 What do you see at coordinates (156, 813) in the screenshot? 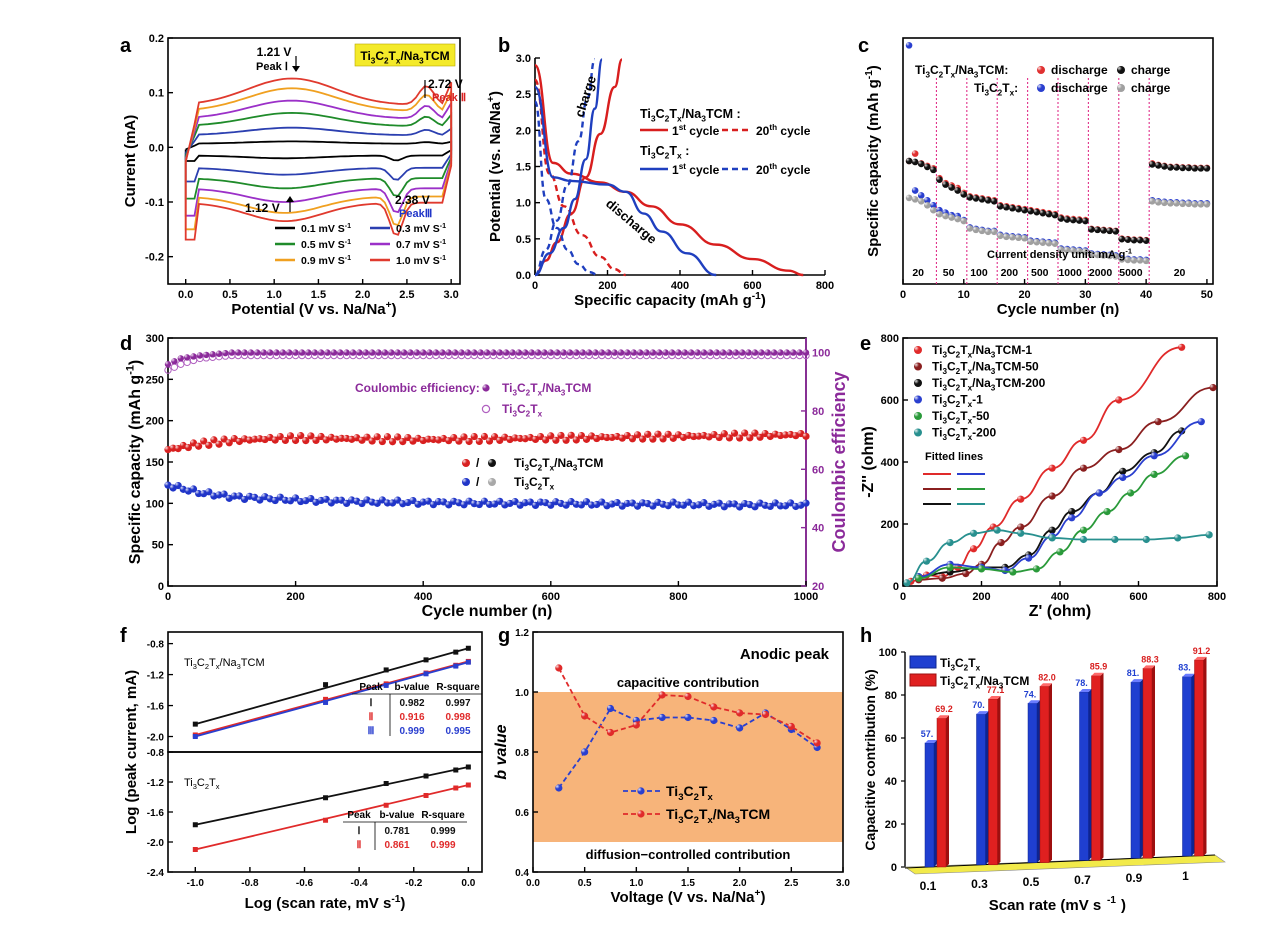
I see `y-tick-label: -1.6` at bounding box center [156, 813].